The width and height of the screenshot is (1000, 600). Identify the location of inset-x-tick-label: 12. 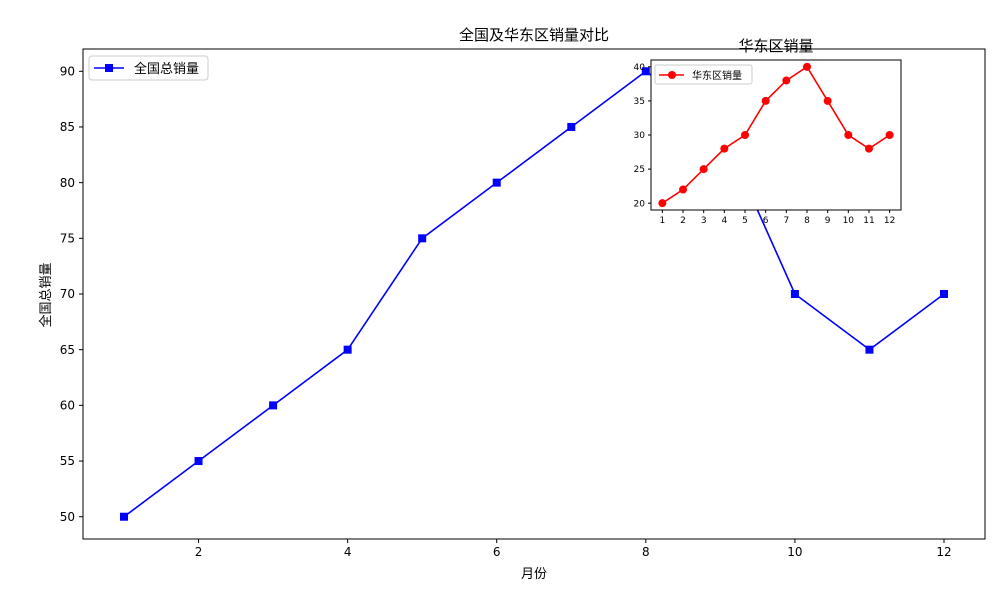
(889, 221).